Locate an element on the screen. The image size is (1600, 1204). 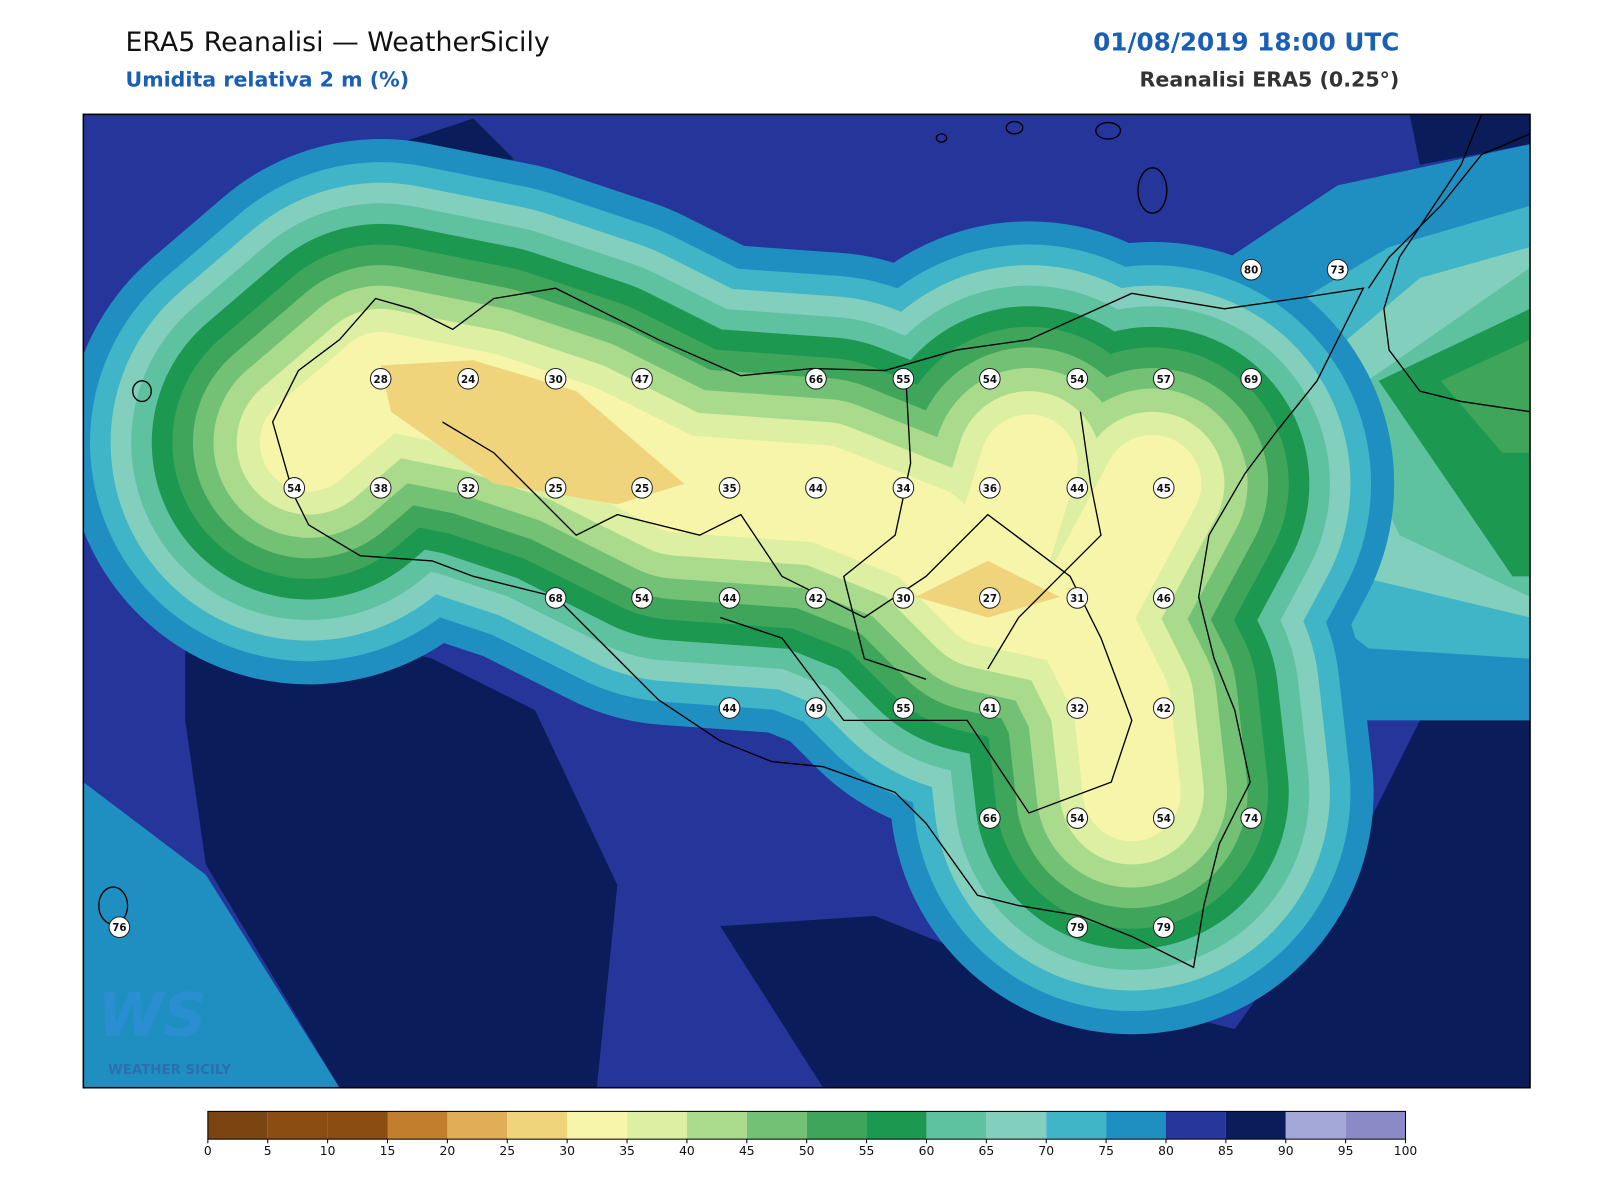
logo: WS WEATHER SICILY is located at coordinates (165, 1029).